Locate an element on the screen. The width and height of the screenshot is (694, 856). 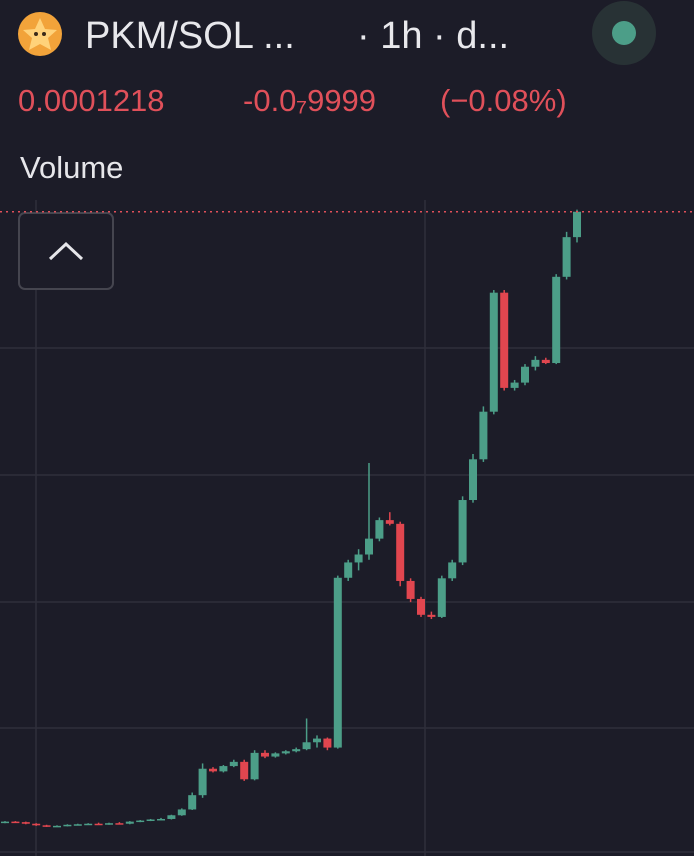
price: 0.0001218 is located at coordinates (91, 100).